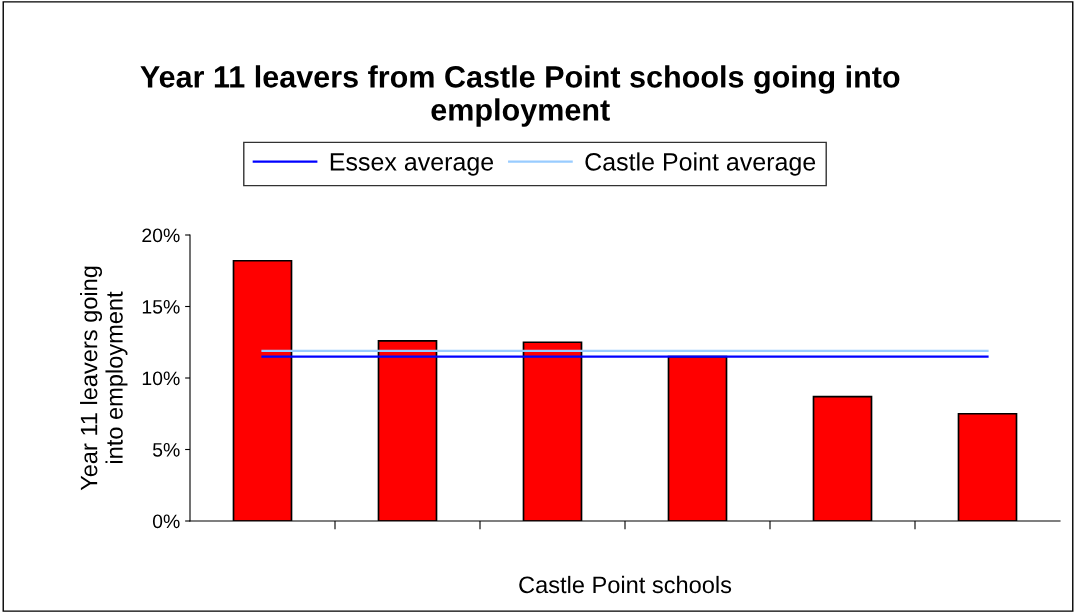 This screenshot has width=1076, height=613. I want to click on legend-label: Essex average, so click(412, 164).